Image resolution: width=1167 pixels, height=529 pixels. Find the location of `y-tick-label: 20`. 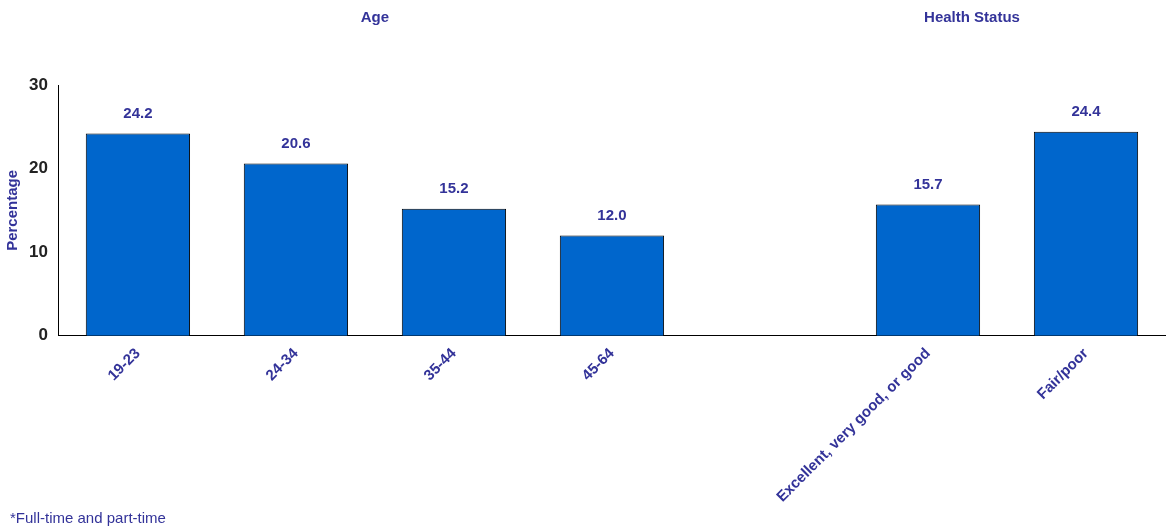

y-tick-label: 20 is located at coordinates (38, 168).